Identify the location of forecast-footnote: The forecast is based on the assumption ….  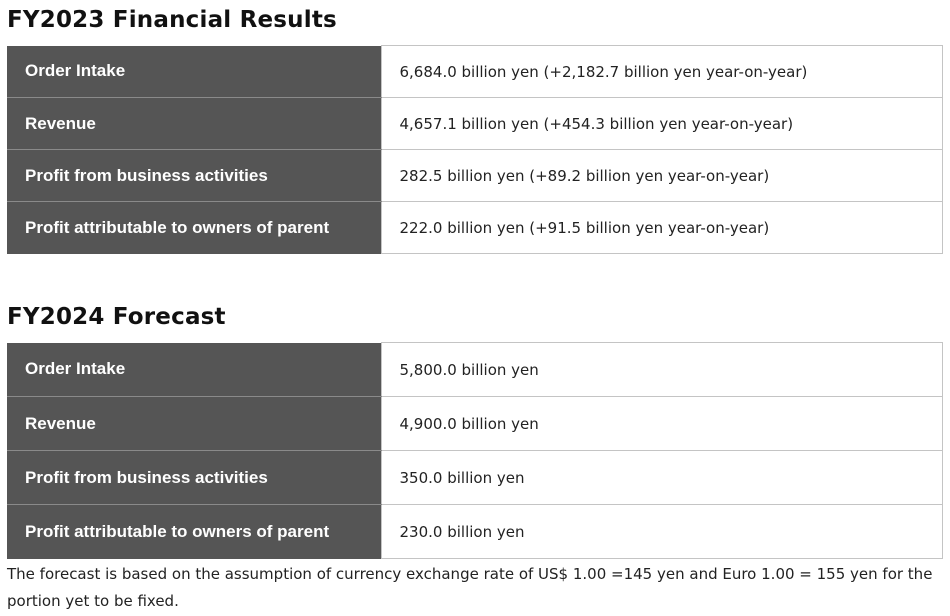
(470, 587).